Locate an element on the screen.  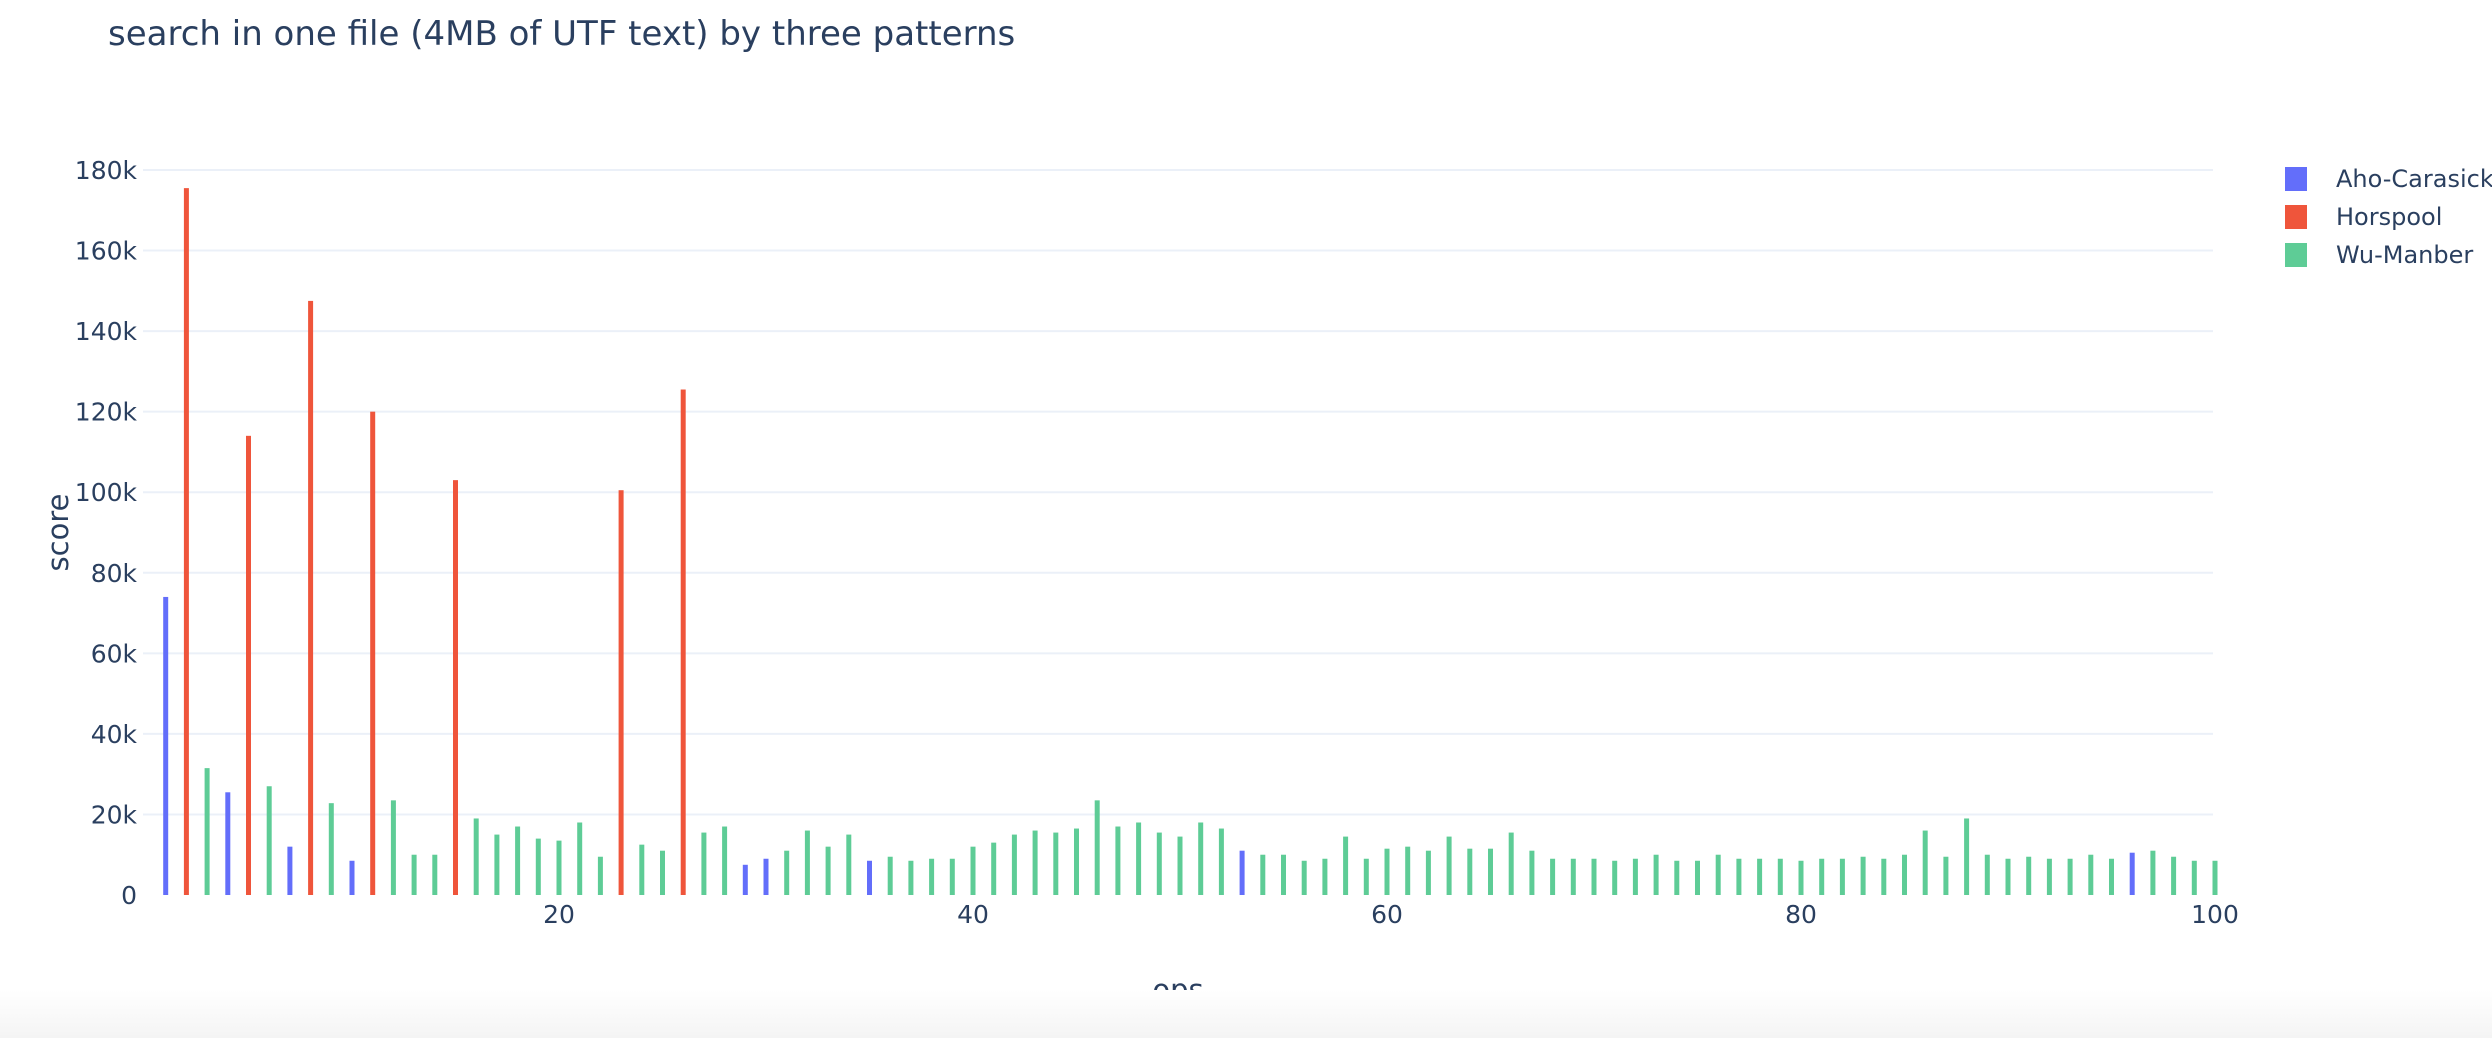
y-tick-label: 120k is located at coordinates (106, 412).